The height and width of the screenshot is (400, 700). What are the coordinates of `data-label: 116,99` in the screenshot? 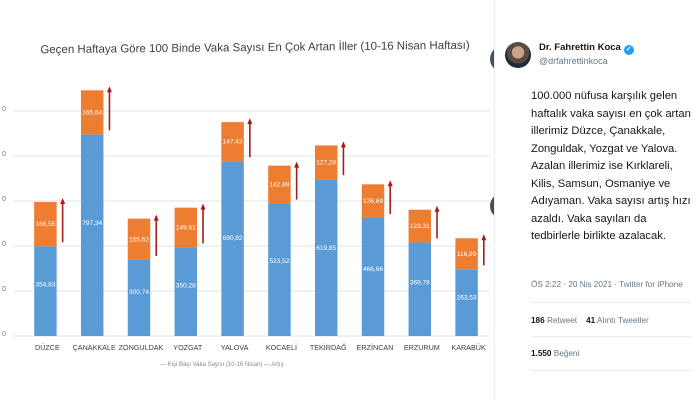 It's located at (467, 254).